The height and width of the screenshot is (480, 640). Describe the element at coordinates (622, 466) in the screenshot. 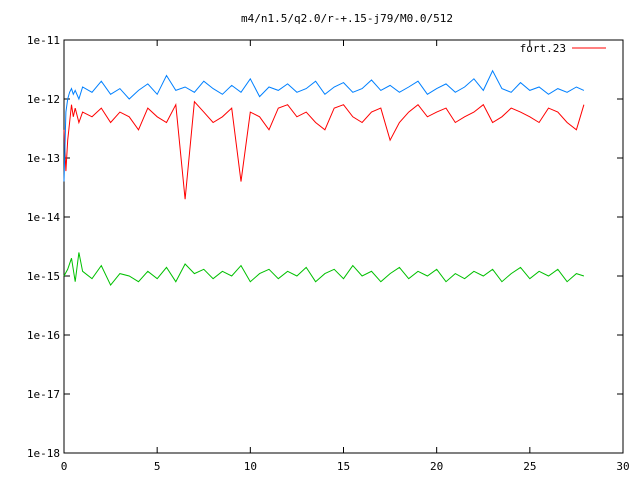

I see `x-tick-label-30: 30` at that location.